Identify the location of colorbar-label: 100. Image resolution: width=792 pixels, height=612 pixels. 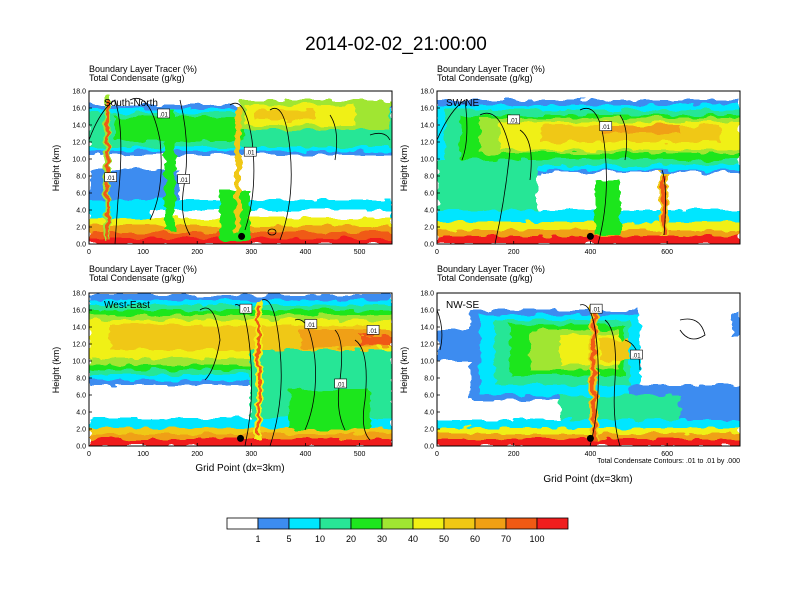
(536, 539).